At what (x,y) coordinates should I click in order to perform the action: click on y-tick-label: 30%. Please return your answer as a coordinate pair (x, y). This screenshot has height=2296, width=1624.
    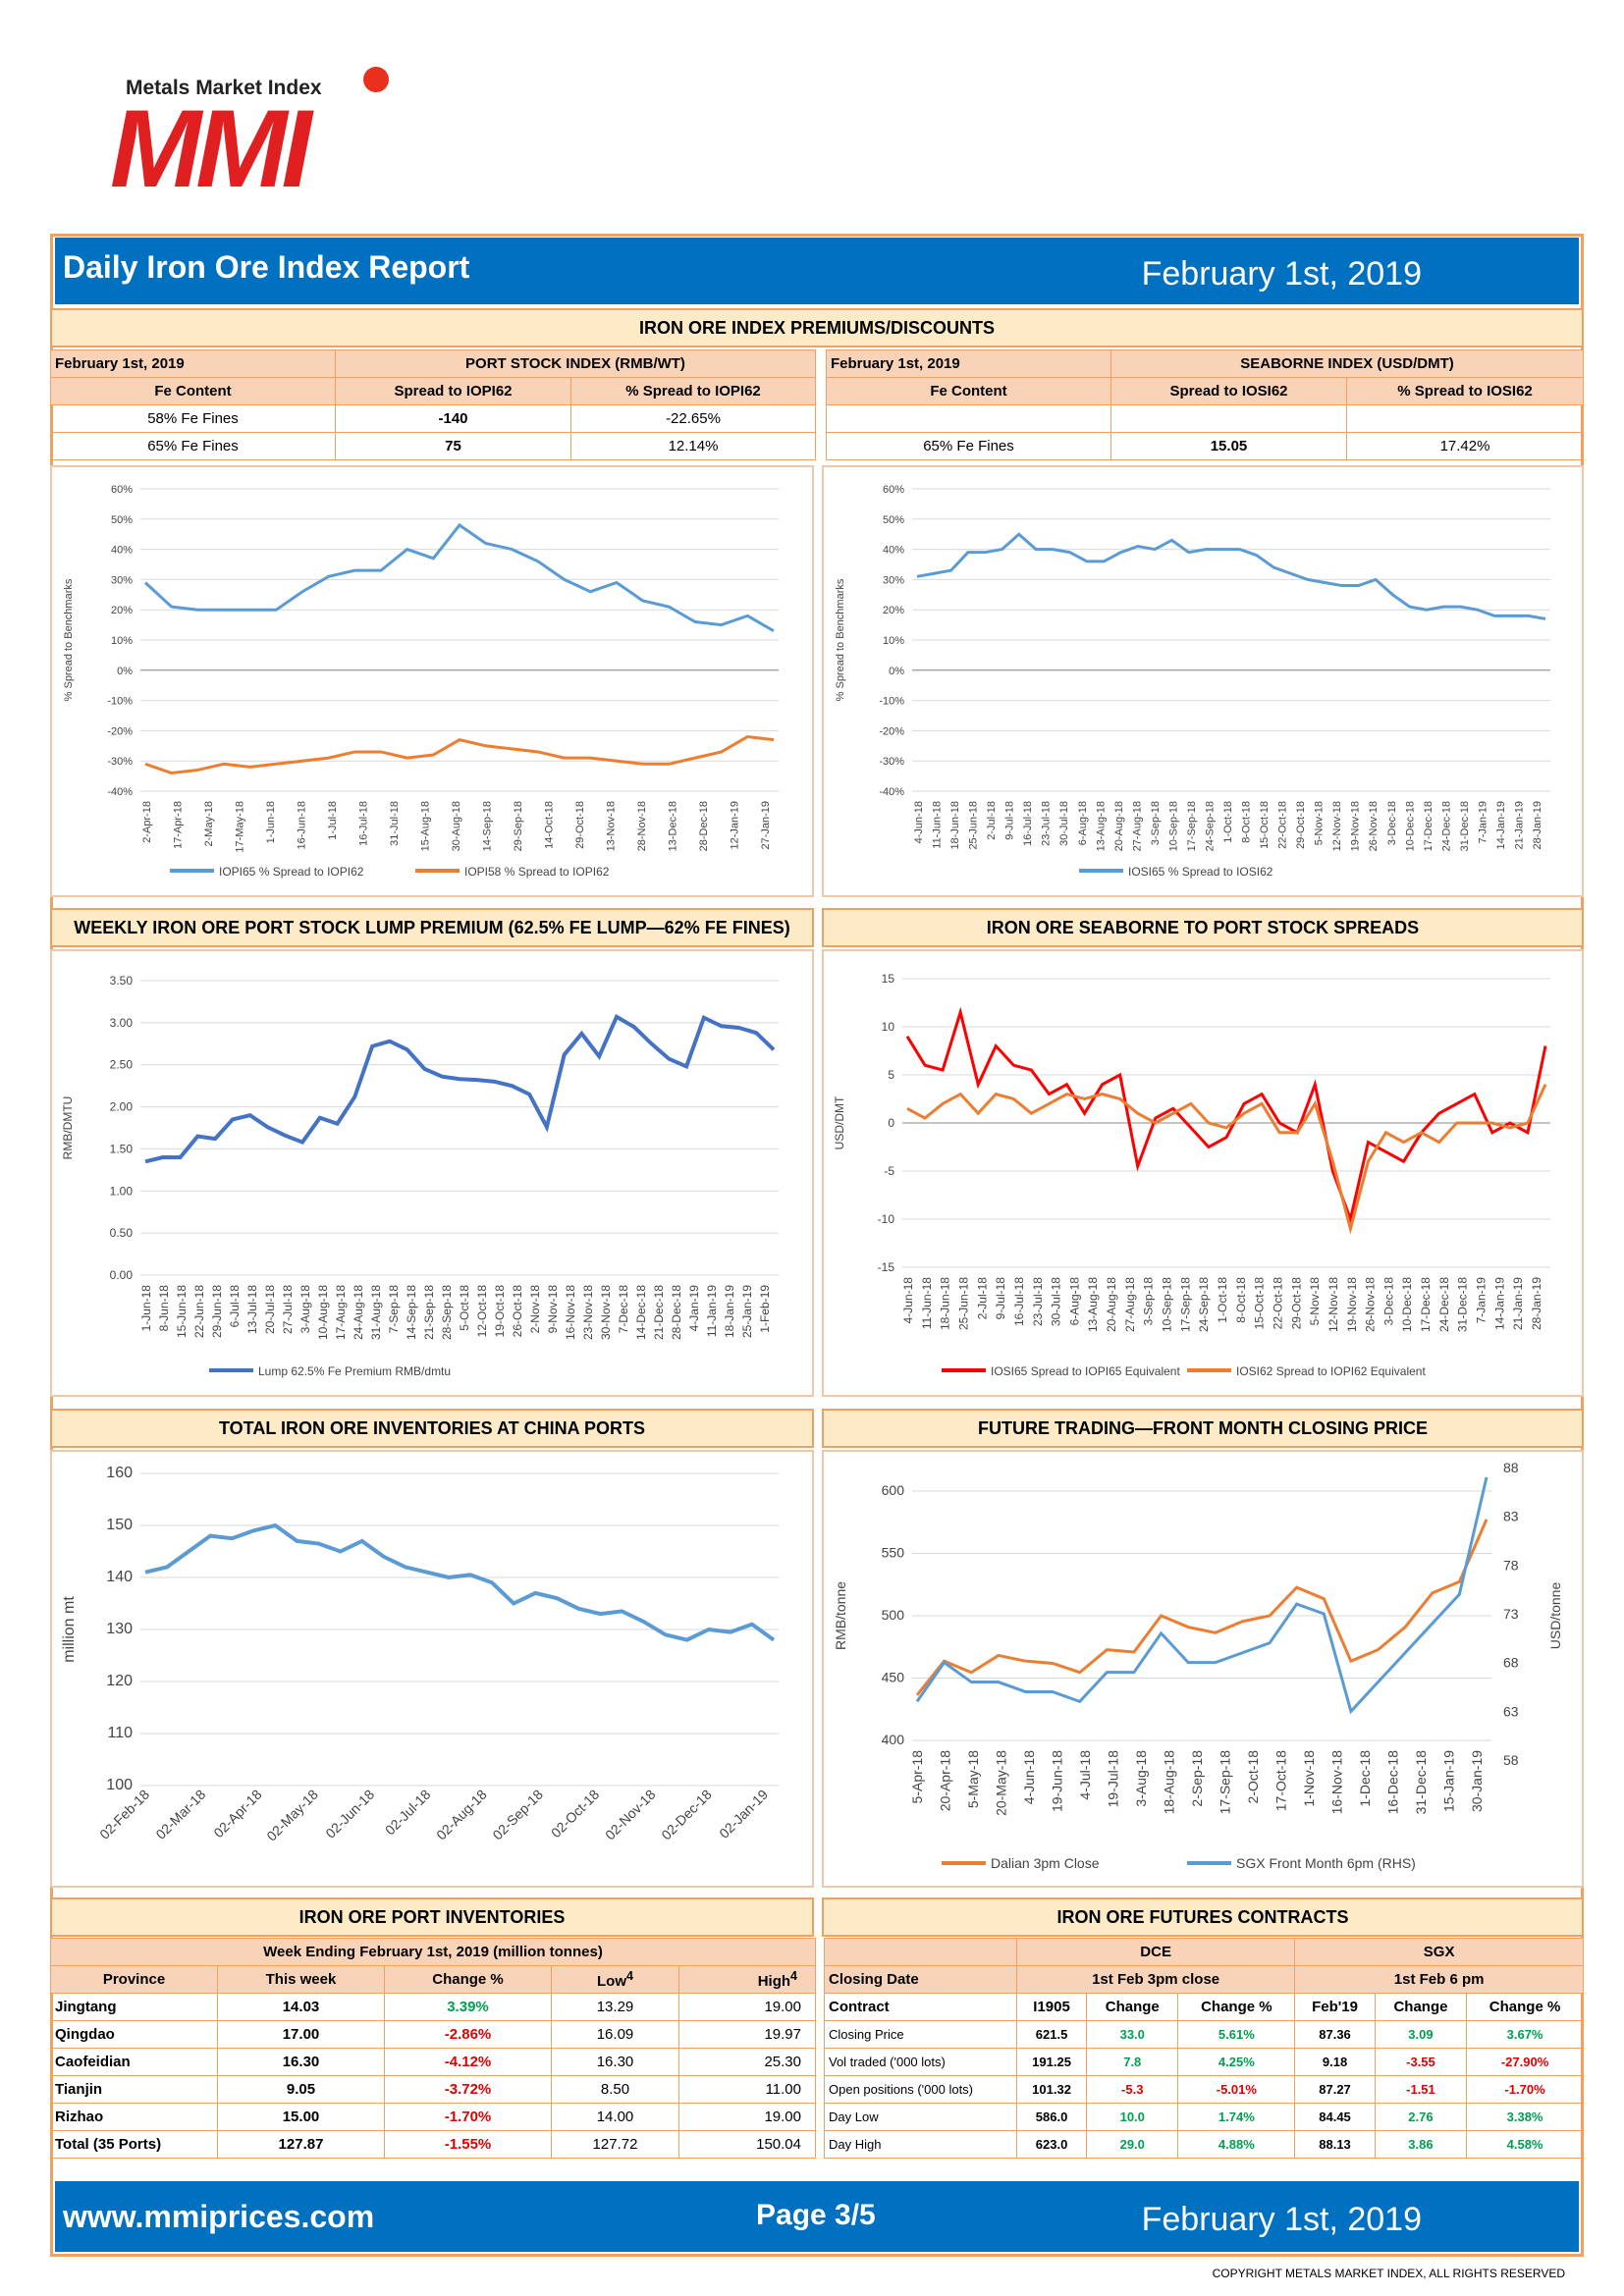
    Looking at the image, I should click on (893, 580).